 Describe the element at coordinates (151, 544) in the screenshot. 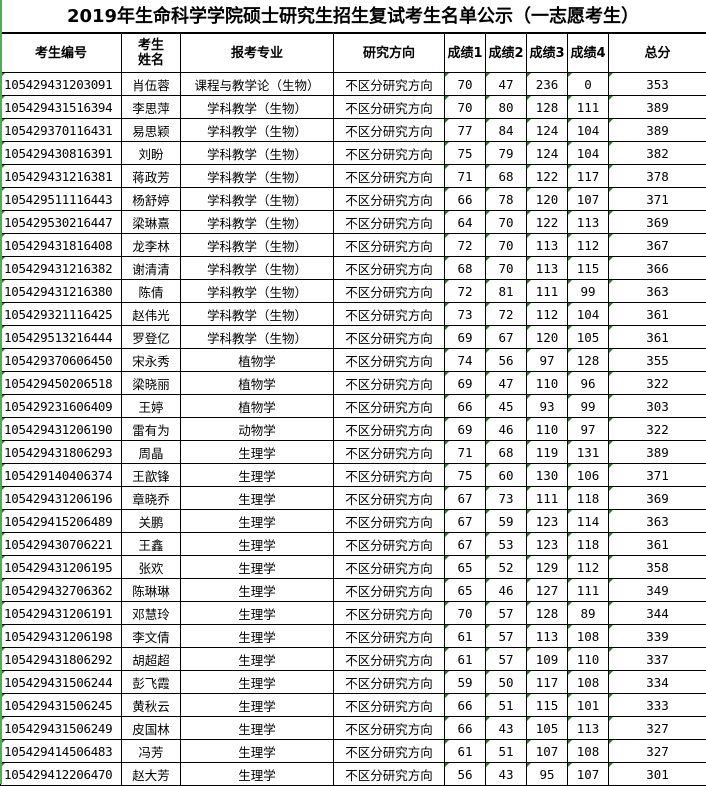

I see `candidate-name-cell: 王鑫` at that location.